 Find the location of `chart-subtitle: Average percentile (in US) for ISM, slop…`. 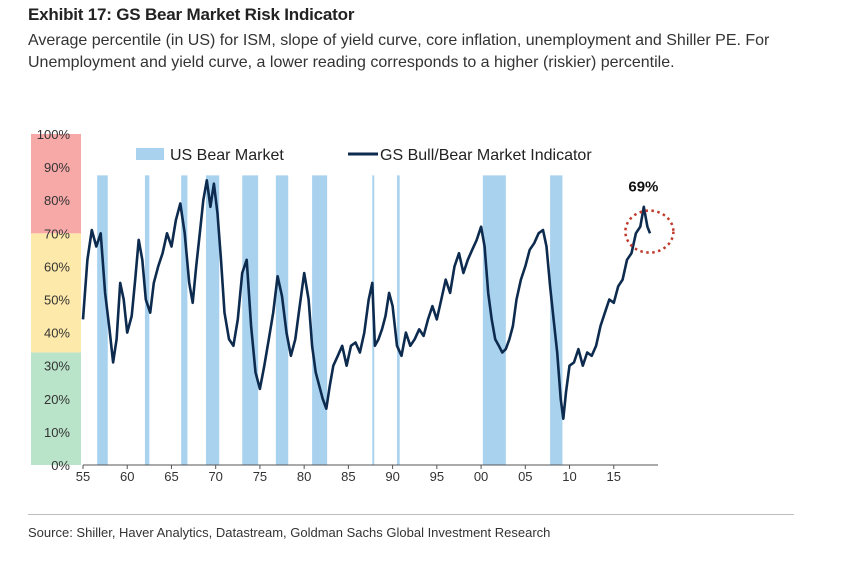

chart-subtitle: Average percentile (in US) for ISM, slop… is located at coordinates (399, 51).